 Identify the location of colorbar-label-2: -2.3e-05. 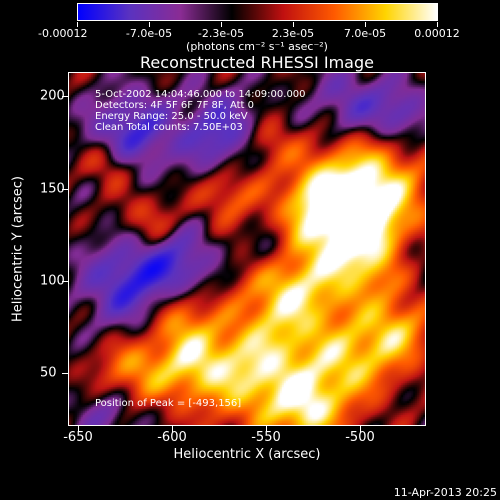
(221, 33).